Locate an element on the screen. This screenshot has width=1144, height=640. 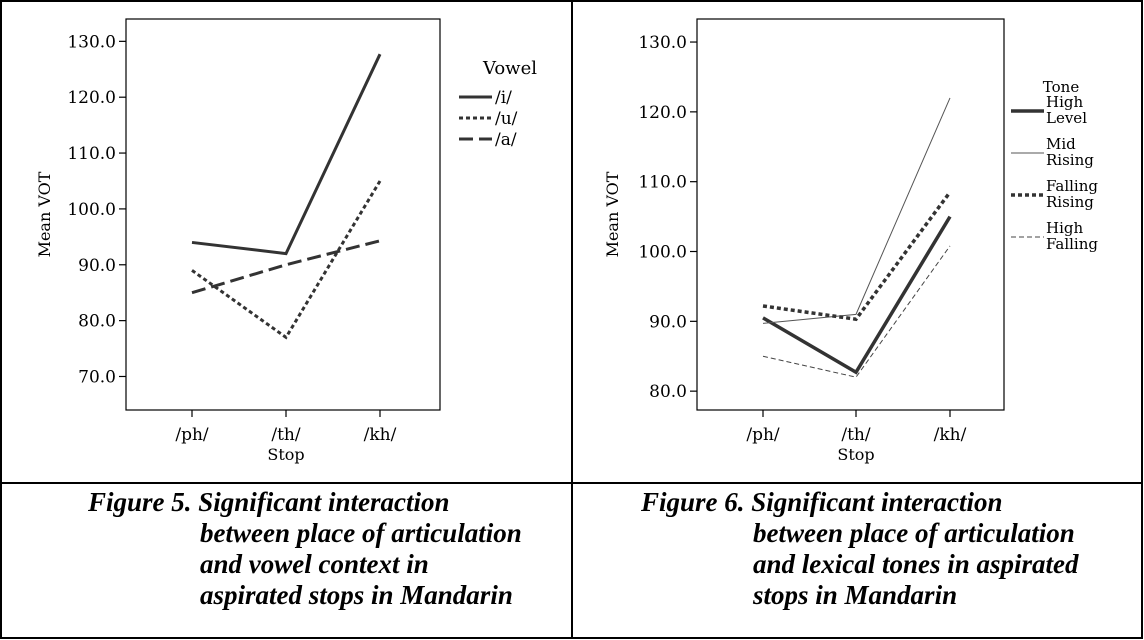
legend-label: /a/ is located at coordinates (506, 140).